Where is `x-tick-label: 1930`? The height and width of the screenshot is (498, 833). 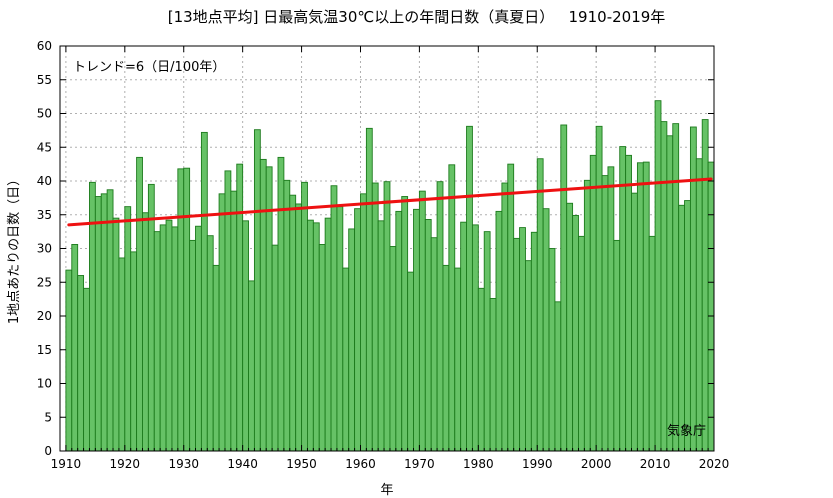
x-tick-label: 1930 is located at coordinates (183, 464).